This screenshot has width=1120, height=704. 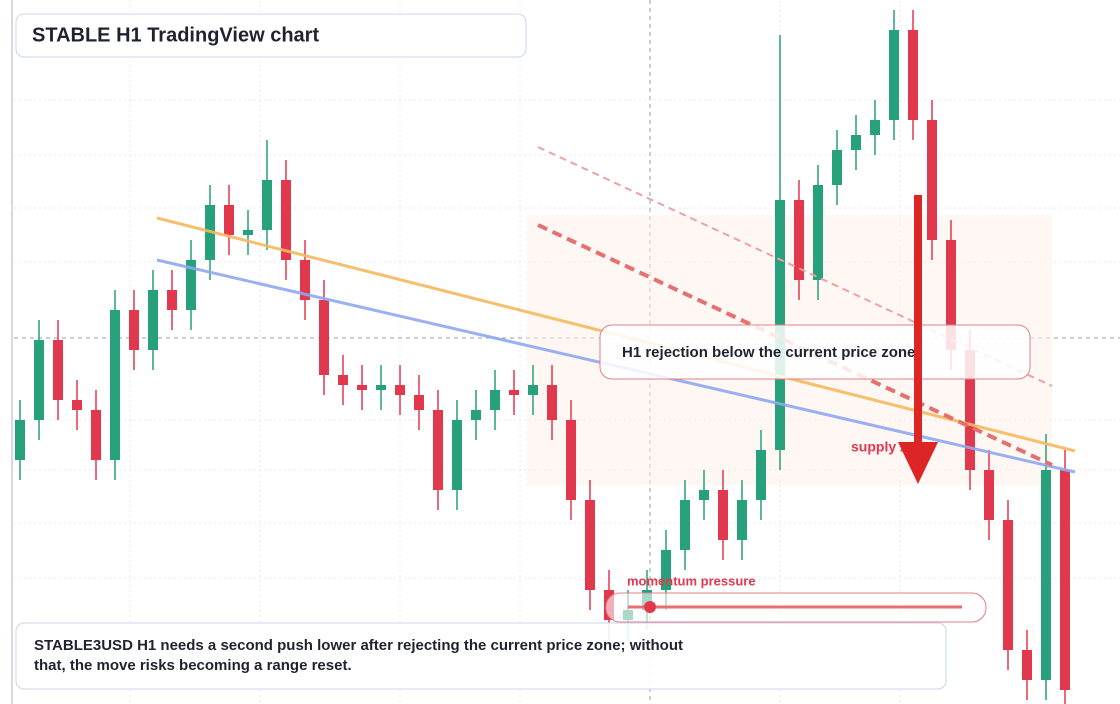 I want to click on note-box, so click(x=481, y=656).